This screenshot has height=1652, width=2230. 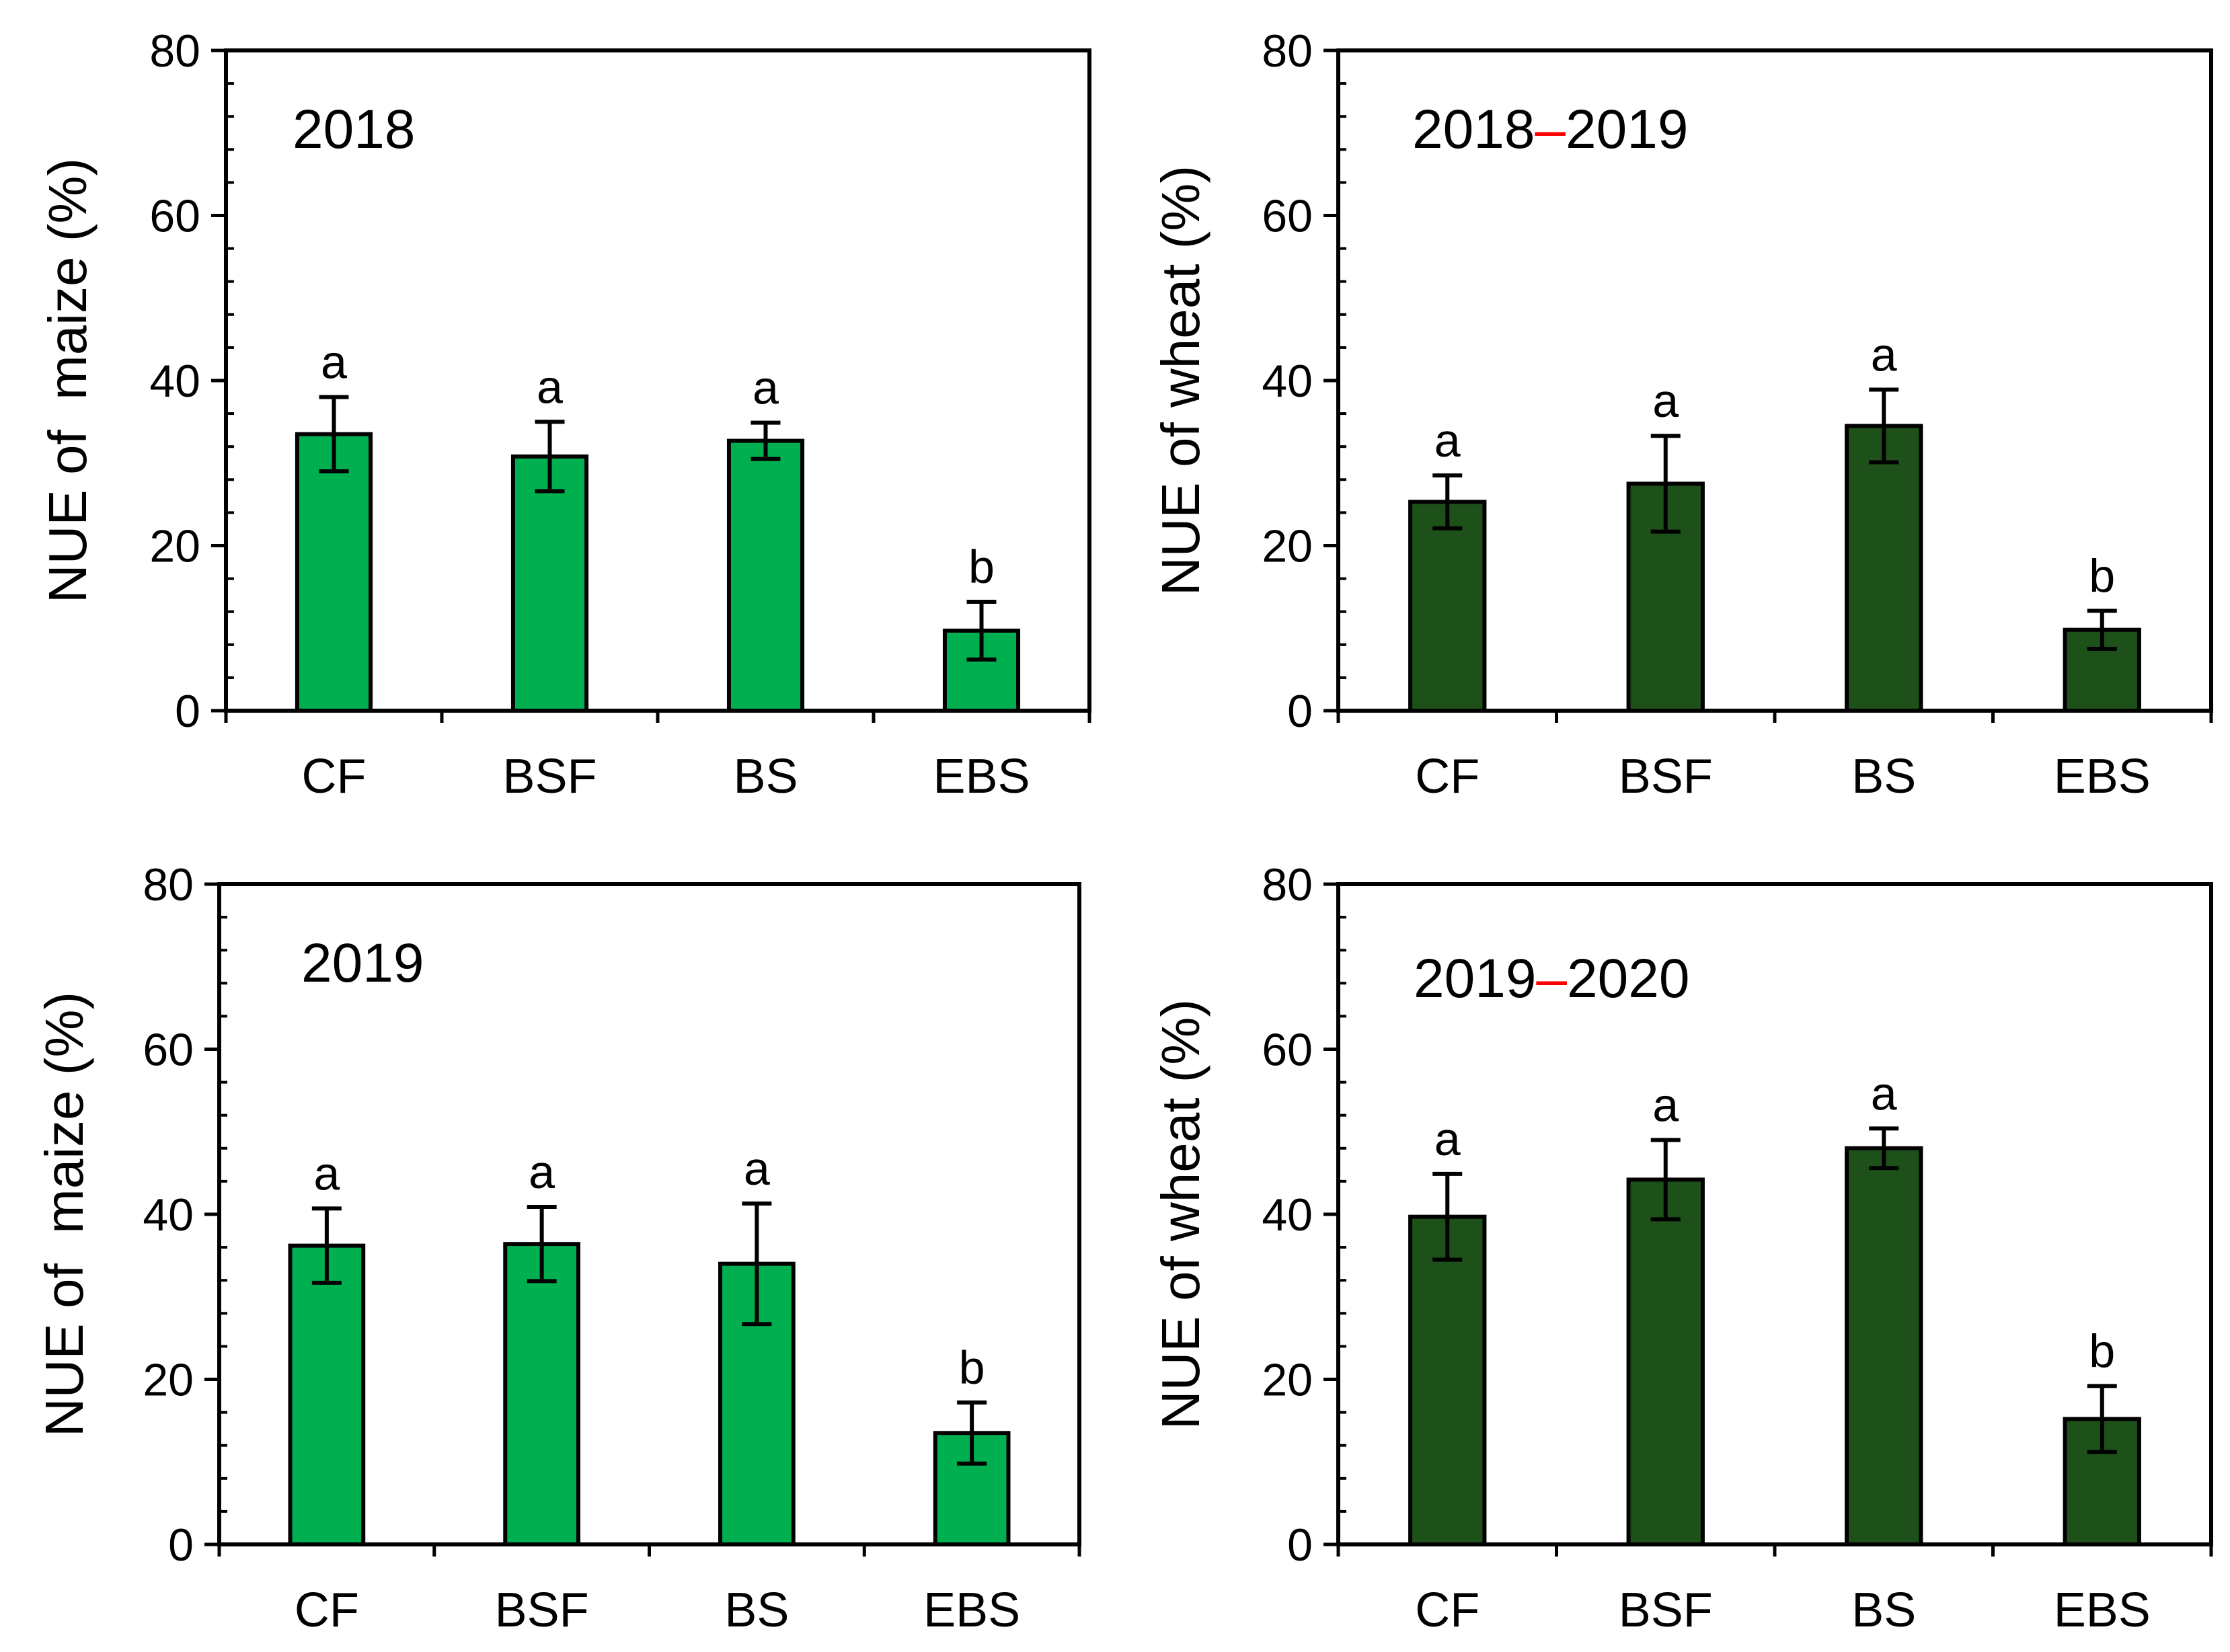 I want to click on panel-title: 2018–2019, so click(x=1550, y=129).